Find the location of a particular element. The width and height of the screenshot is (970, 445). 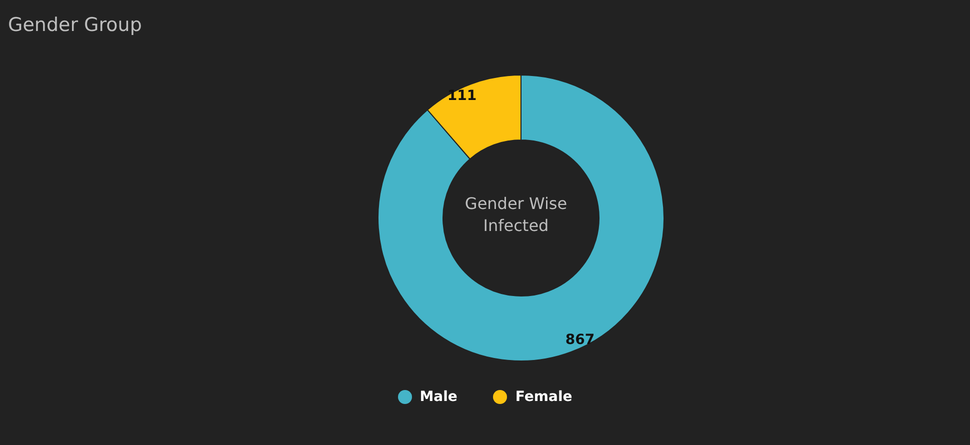

legend-label: Female is located at coordinates (543, 397).